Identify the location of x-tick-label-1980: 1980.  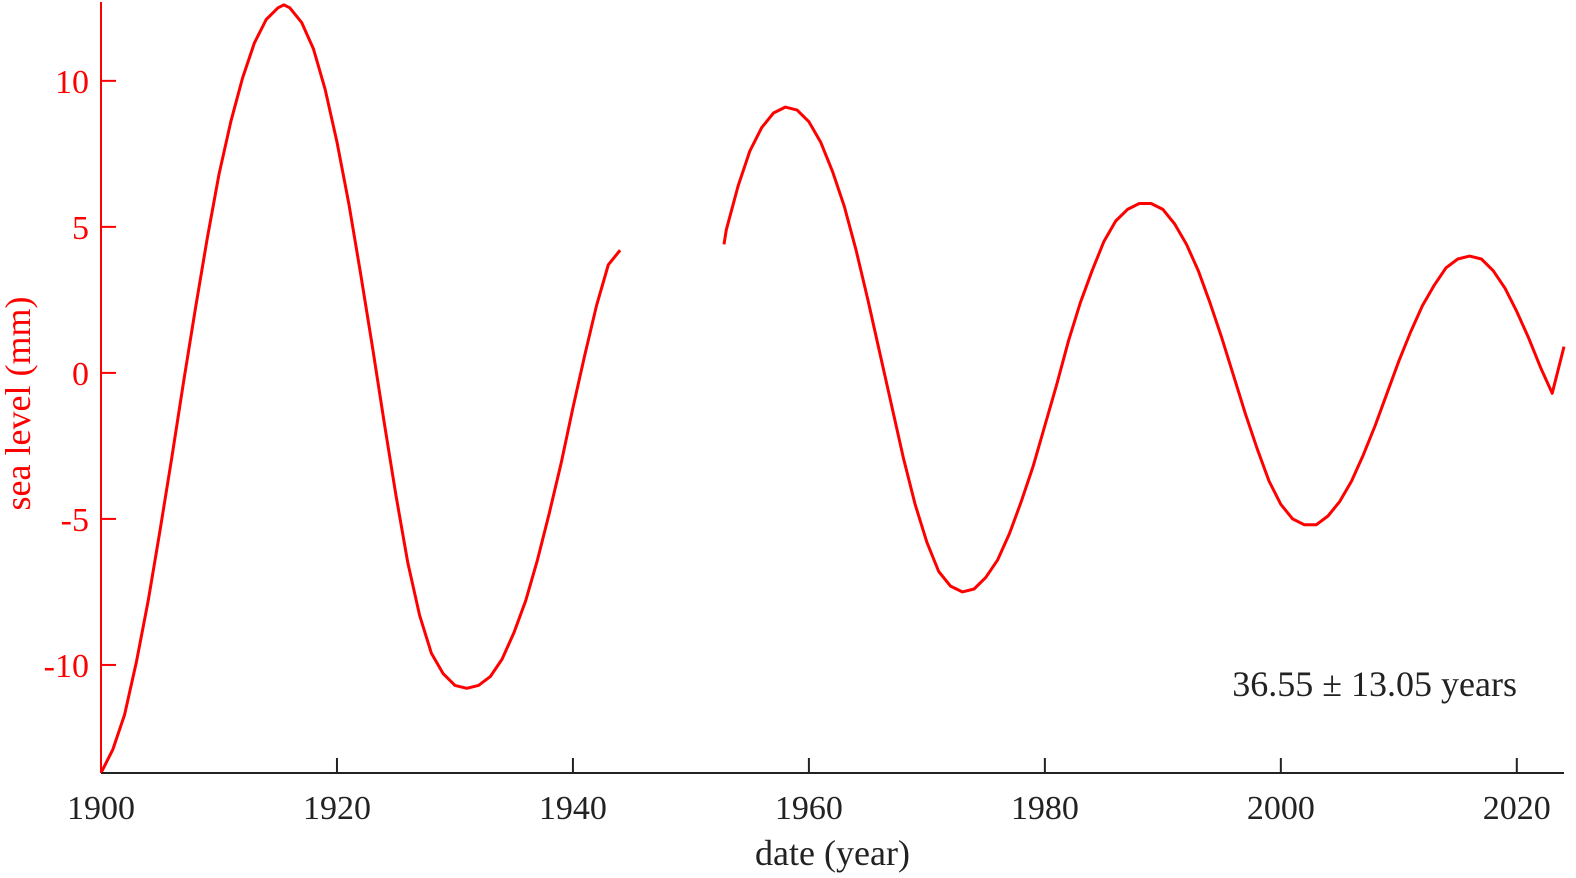
(1045, 808).